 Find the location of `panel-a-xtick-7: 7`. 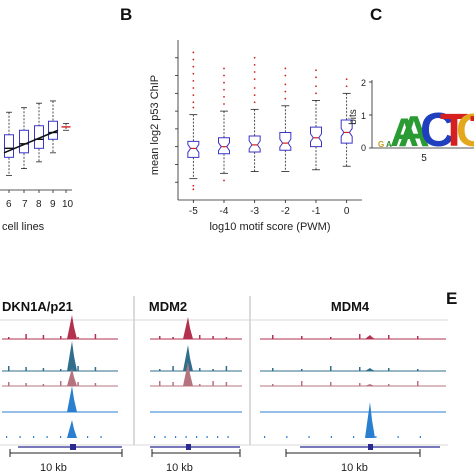

panel-a-xtick-7: 7 is located at coordinates (25, 204).